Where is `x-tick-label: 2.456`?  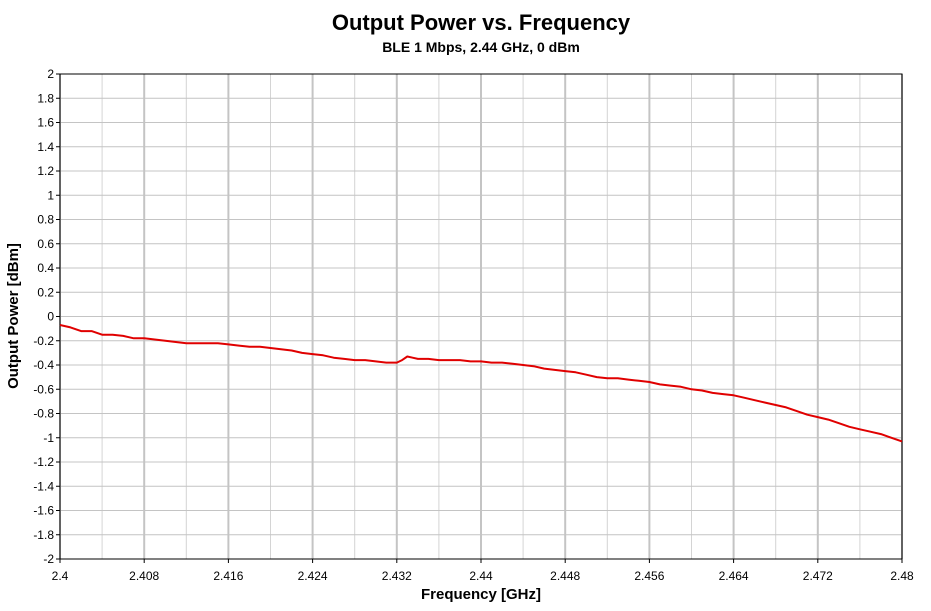
x-tick-label: 2.456 is located at coordinates (649, 576).